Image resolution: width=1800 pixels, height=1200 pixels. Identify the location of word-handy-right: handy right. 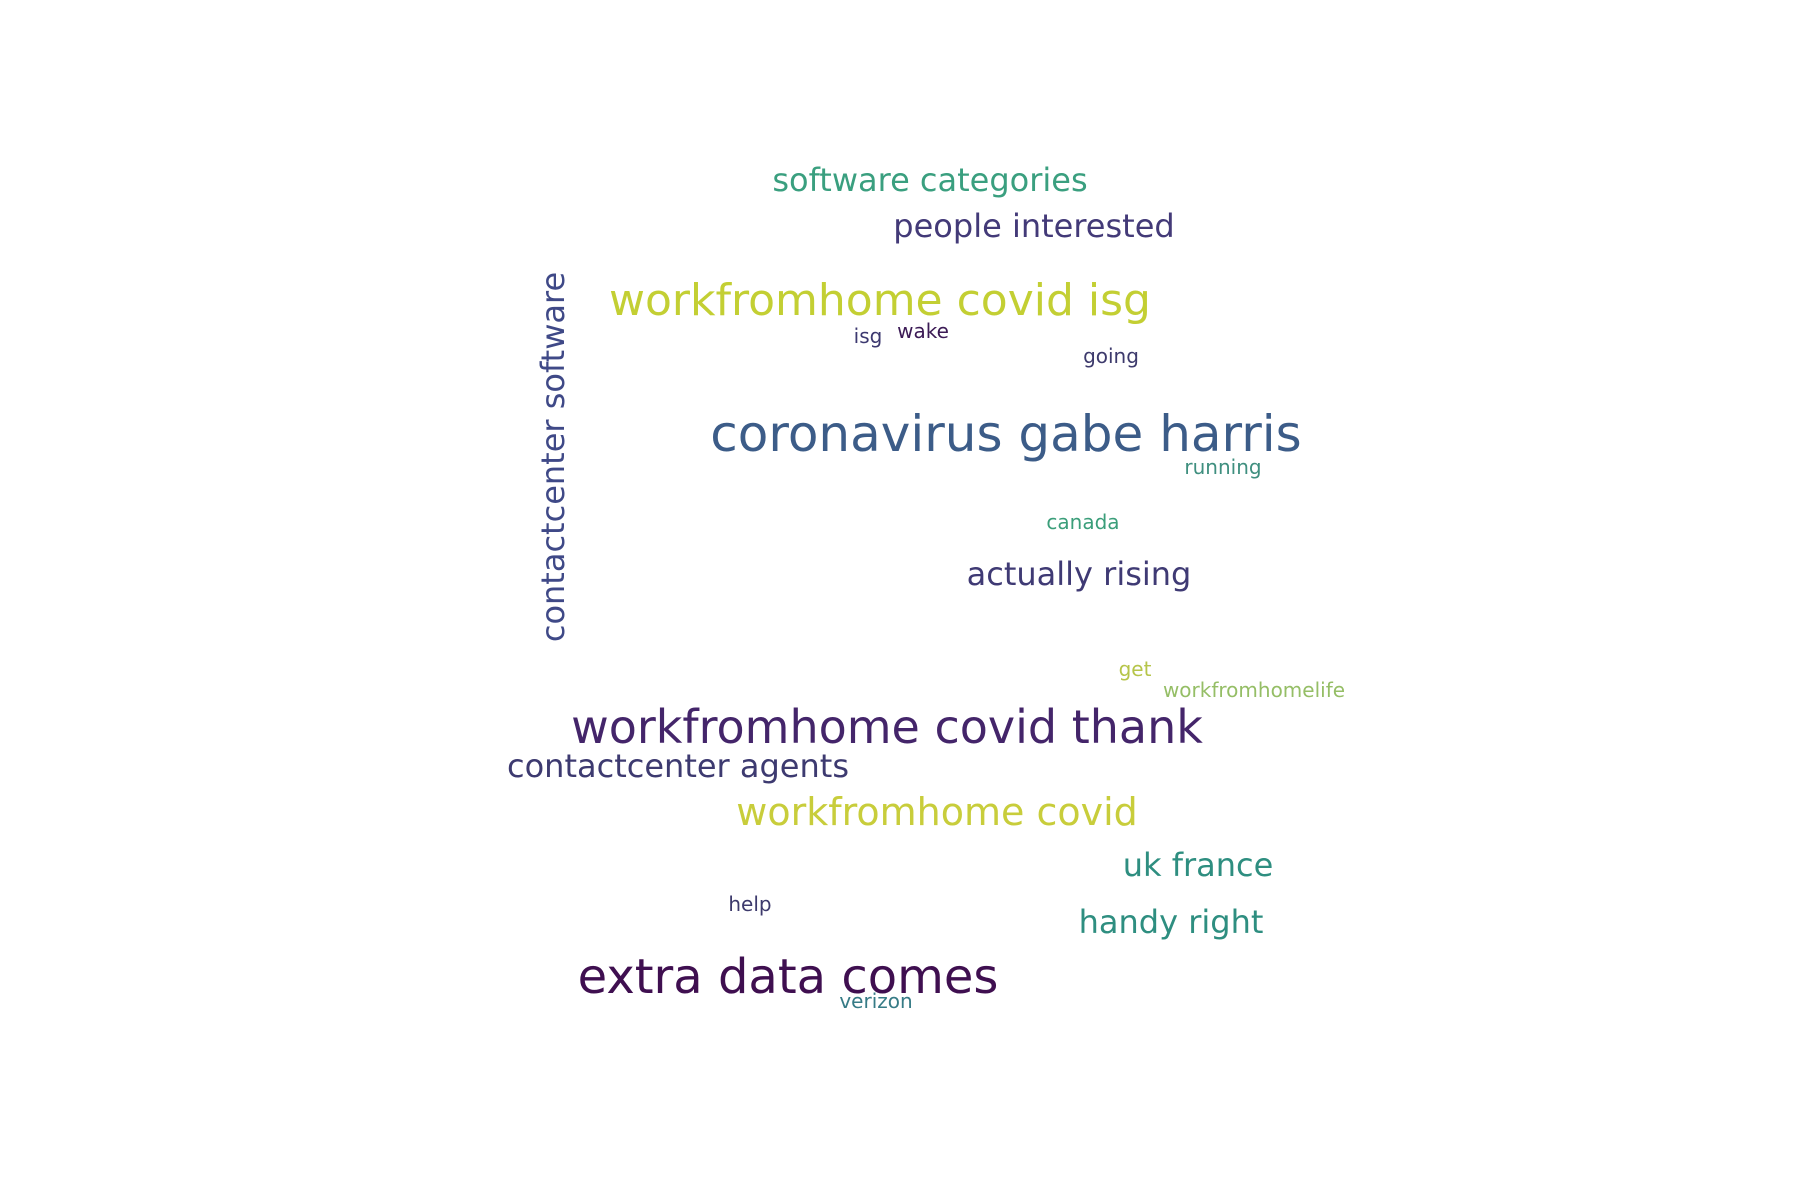
(1171, 922).